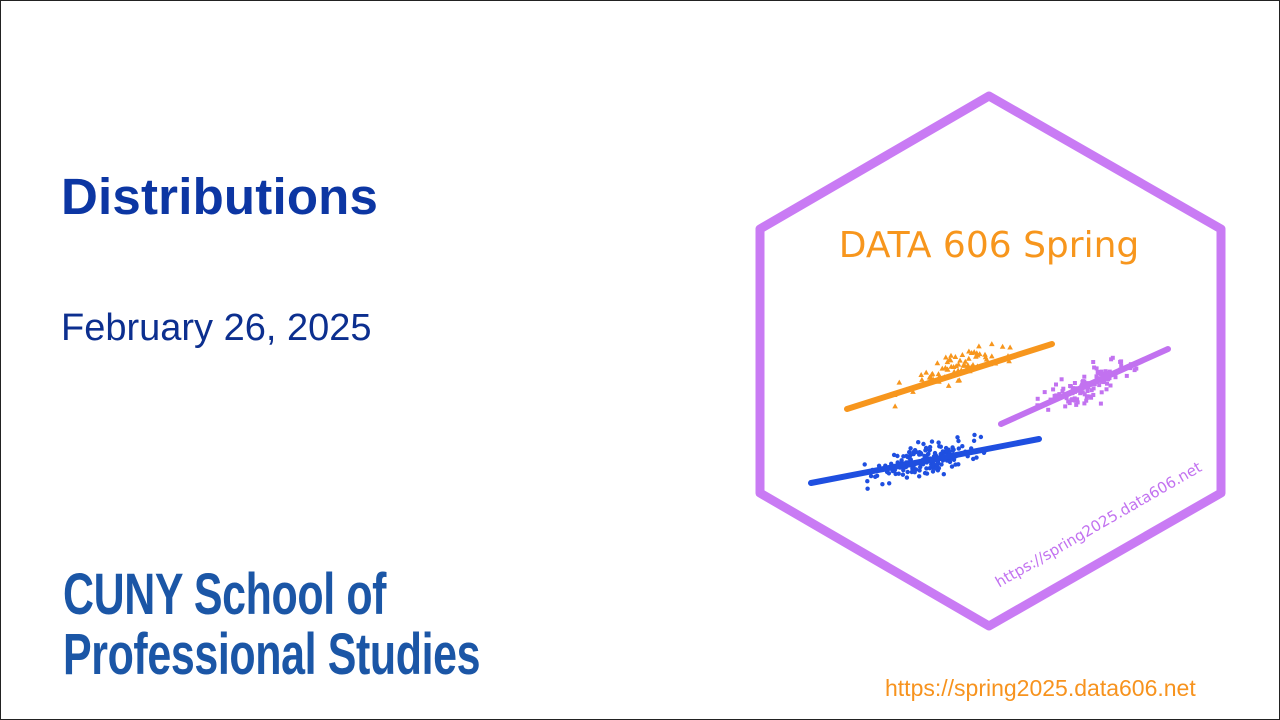  Describe the element at coordinates (989, 245) in the screenshot. I see `hex-course-label: DATA 606 Spring` at that location.